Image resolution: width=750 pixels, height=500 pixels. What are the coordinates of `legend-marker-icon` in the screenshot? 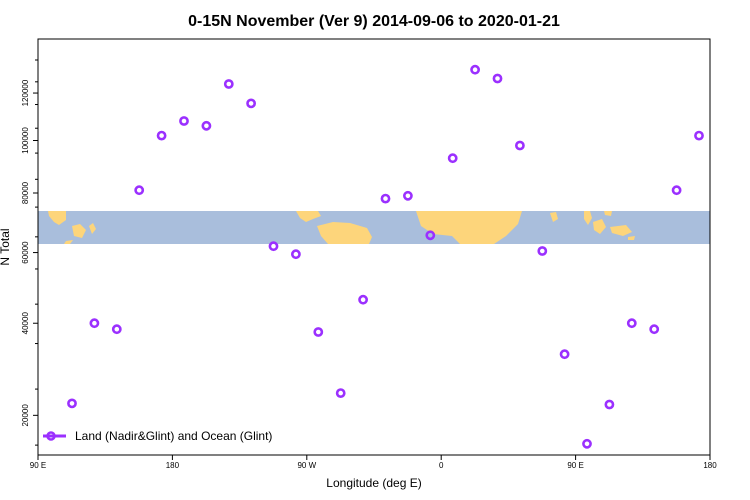 It's located at (51, 436).